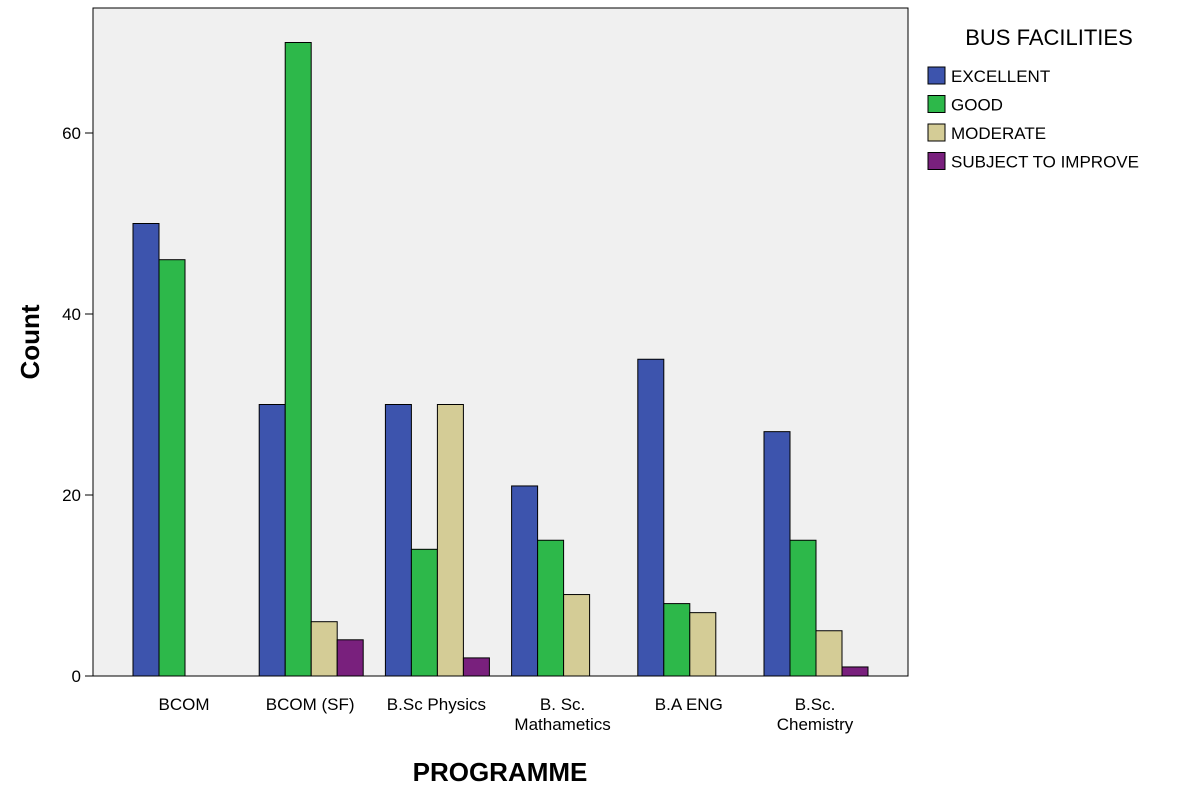  What do you see at coordinates (562, 714) in the screenshot?
I see `x-tick-label: B. Sc. Mathametics` at bounding box center [562, 714].